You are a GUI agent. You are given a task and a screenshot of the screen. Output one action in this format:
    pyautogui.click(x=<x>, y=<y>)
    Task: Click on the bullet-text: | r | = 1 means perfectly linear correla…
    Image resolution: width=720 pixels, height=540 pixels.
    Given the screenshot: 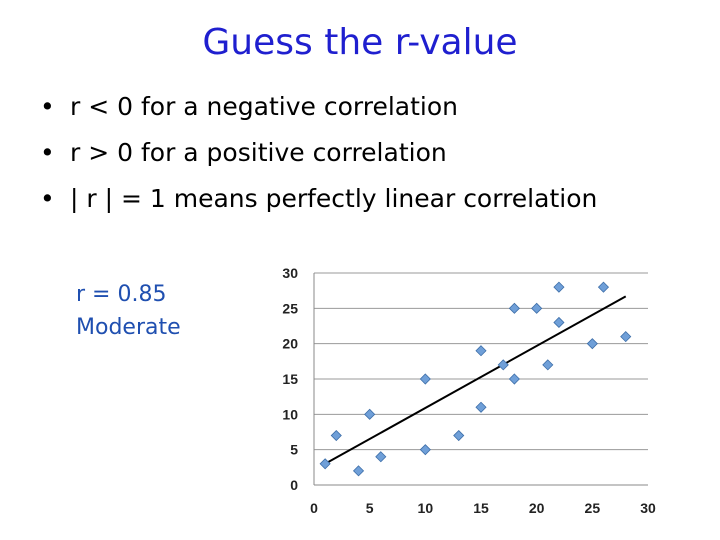 What is the action you would take?
    pyautogui.click(x=334, y=198)
    